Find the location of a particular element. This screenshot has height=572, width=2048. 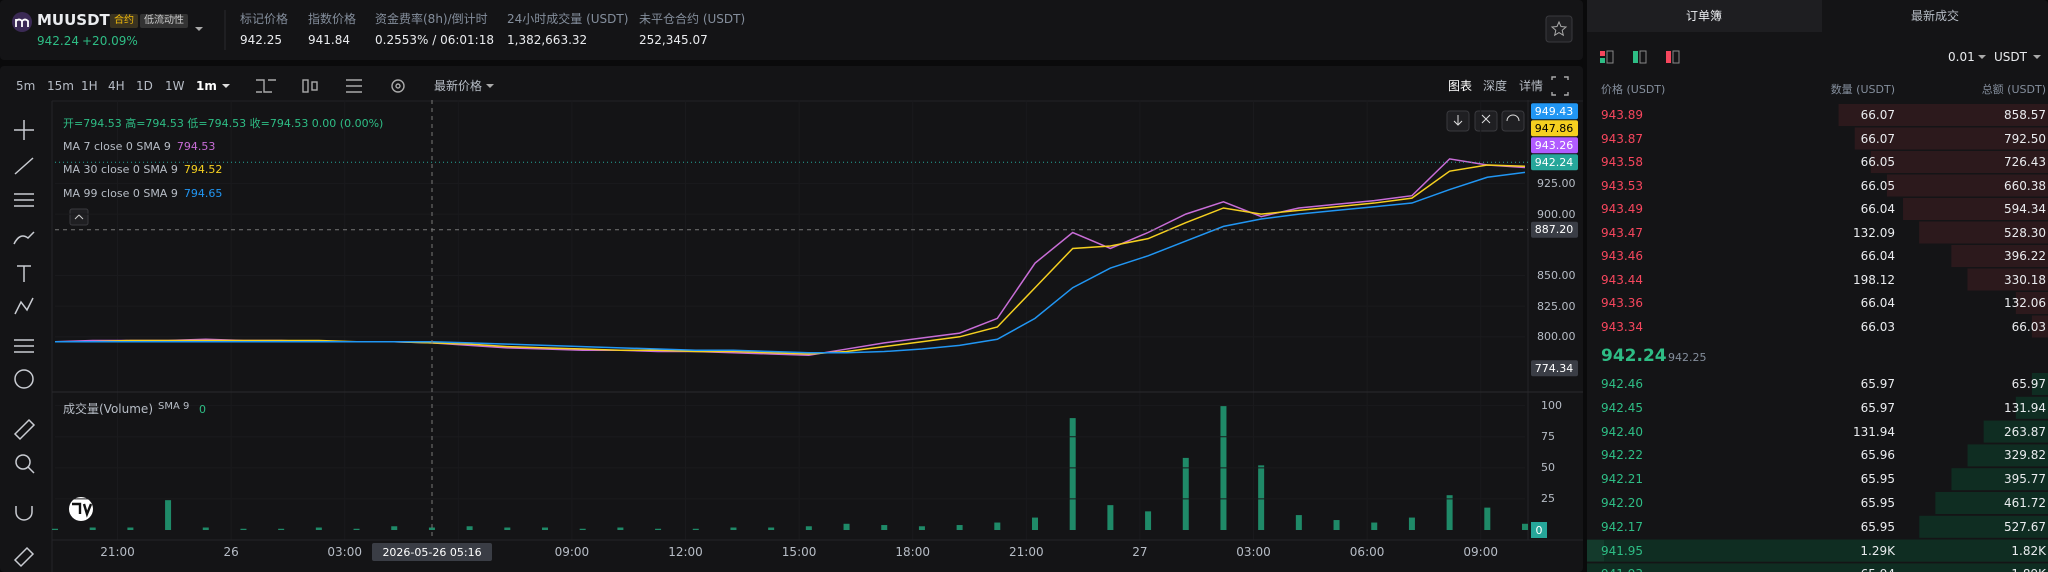

order-total: 395.77 is located at coordinates (2025, 479).